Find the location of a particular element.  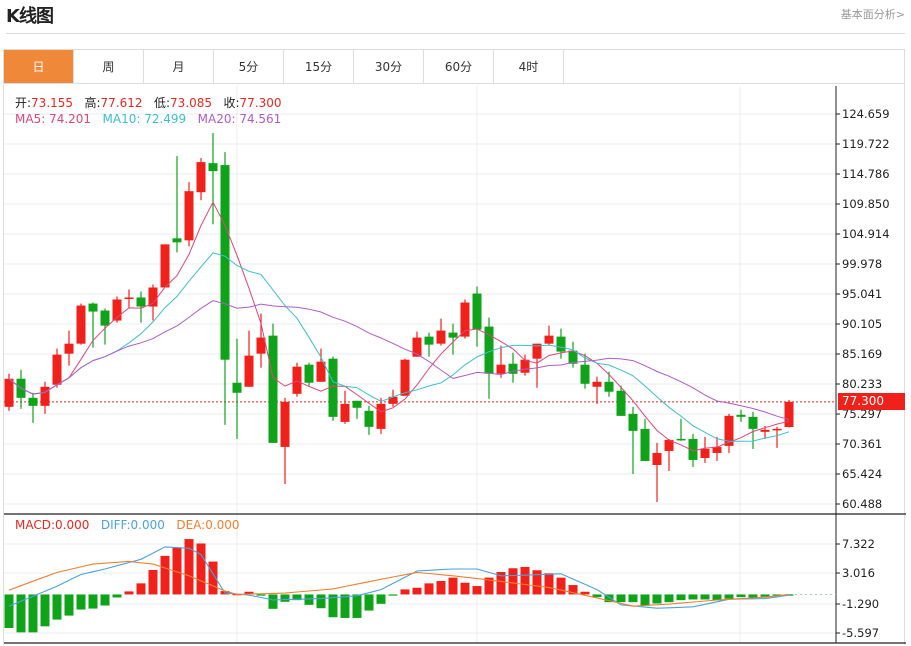

diff-line is located at coordinates (399, 577).